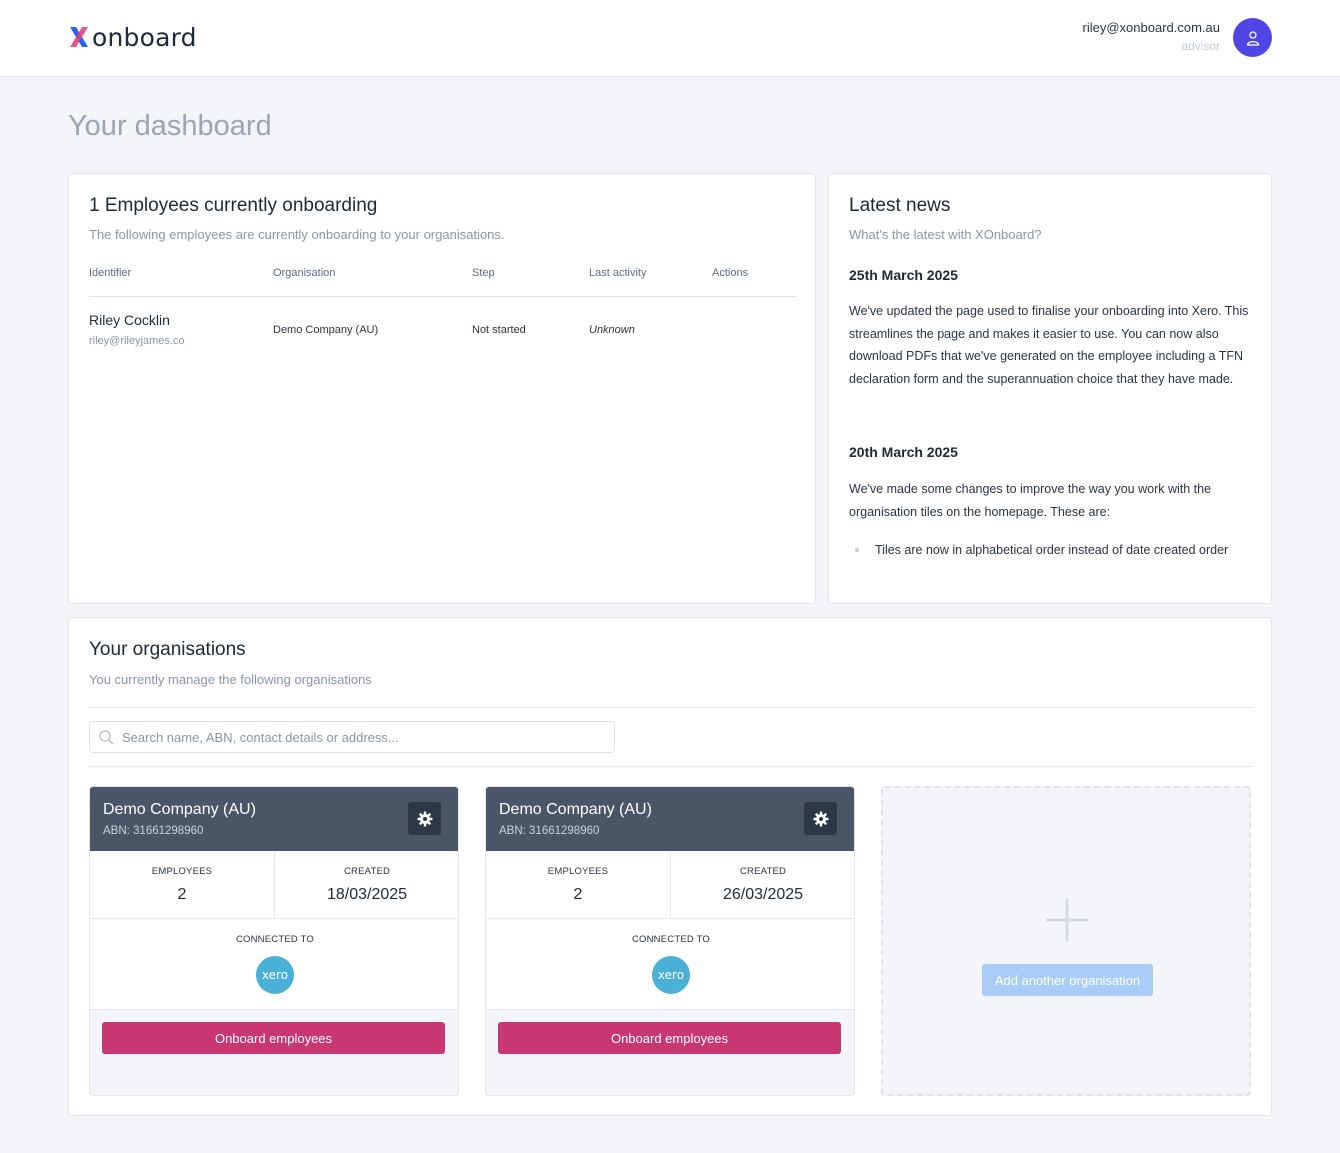 The width and height of the screenshot is (1340, 1153). Describe the element at coordinates (79, 37) in the screenshot. I see `x-logo-icon` at that location.